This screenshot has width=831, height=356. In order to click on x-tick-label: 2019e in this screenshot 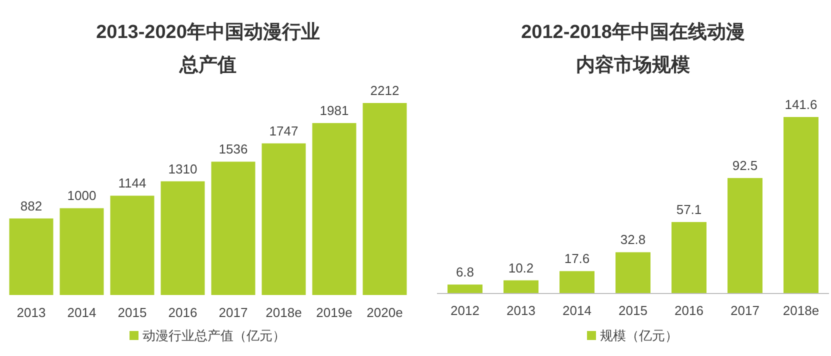, I will do `click(334, 312)`.